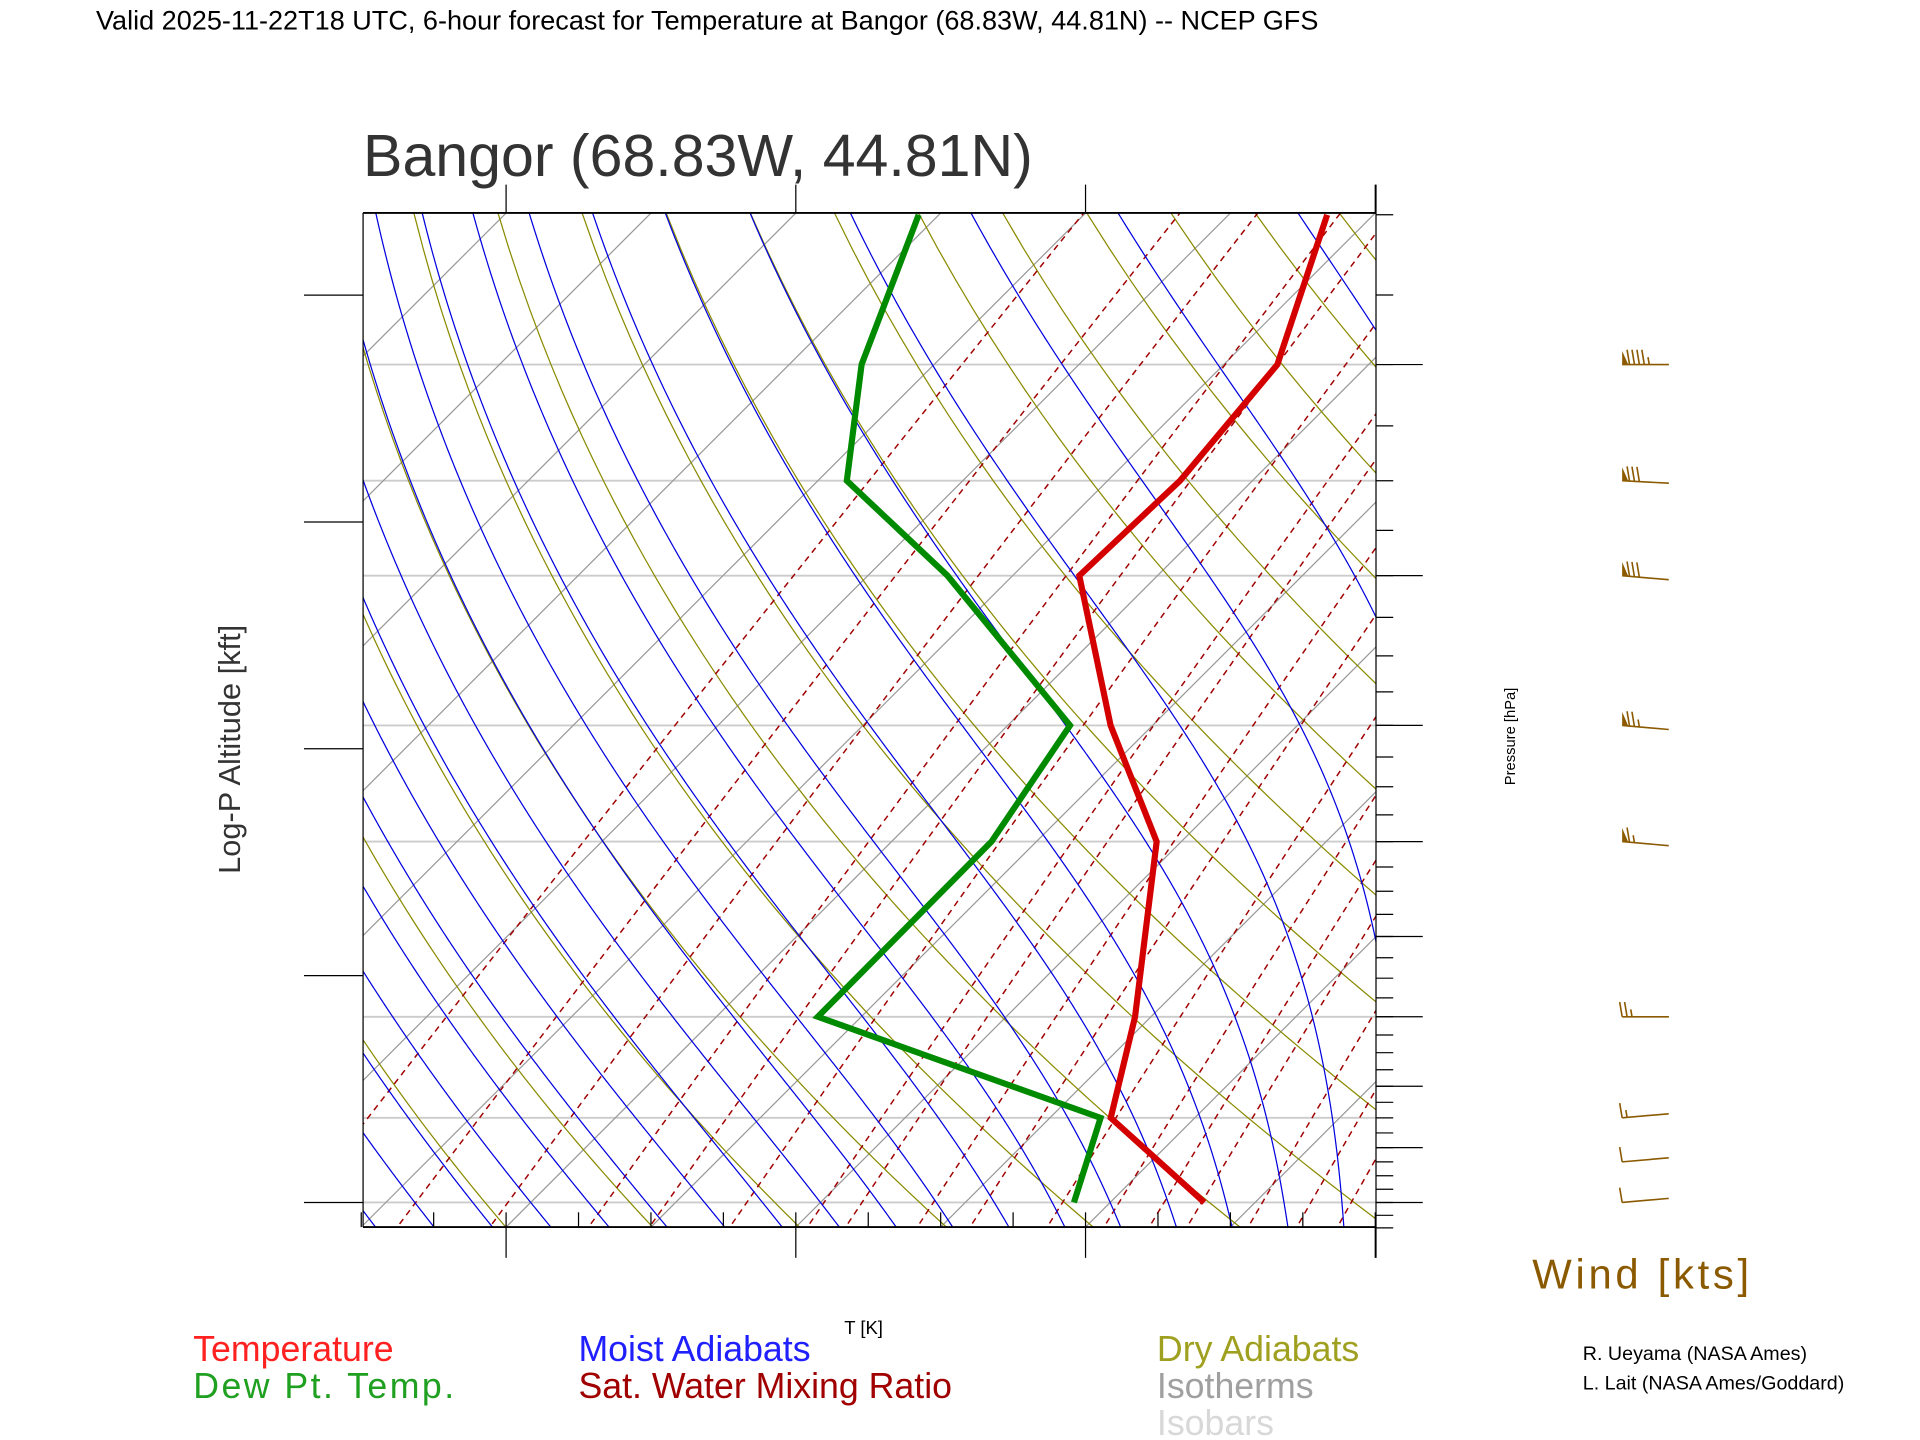 This screenshot has width=1920, height=1440. I want to click on legend-mixing-ratio: Sat. Water Mixing Ratio, so click(765, 1386).